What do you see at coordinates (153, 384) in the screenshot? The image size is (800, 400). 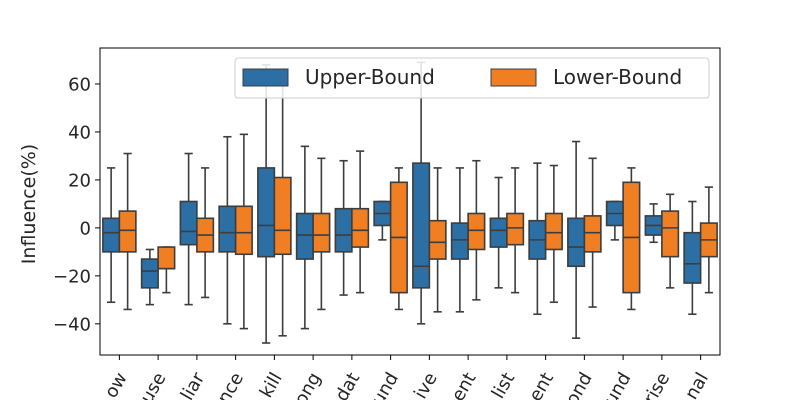 I see `x-tick-label: use` at bounding box center [153, 384].